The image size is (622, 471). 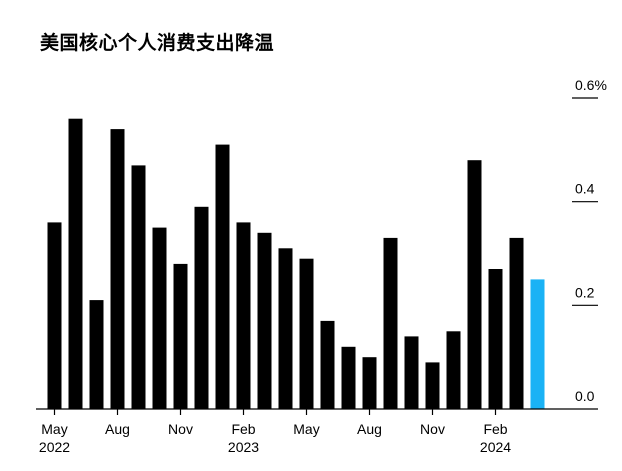 What do you see at coordinates (585, 396) in the screenshot?
I see `y-tick-label: 0.0` at bounding box center [585, 396].